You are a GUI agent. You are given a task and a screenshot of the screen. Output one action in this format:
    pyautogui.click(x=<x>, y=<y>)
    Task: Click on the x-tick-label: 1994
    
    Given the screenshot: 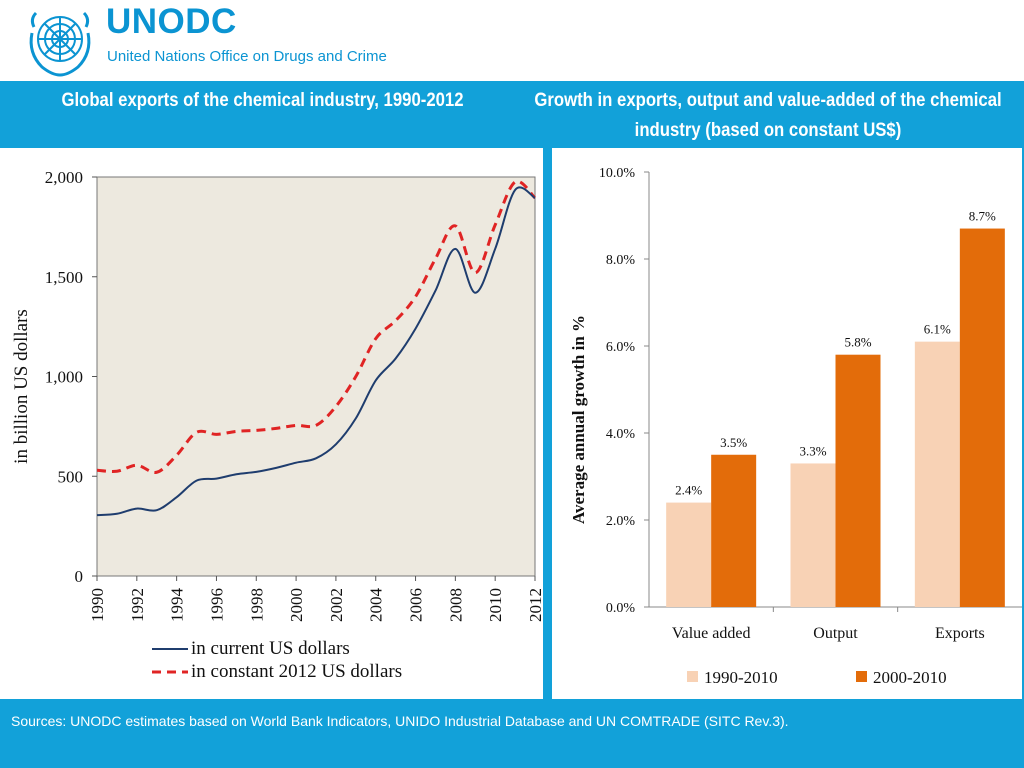 What is the action you would take?
    pyautogui.click(x=177, y=605)
    